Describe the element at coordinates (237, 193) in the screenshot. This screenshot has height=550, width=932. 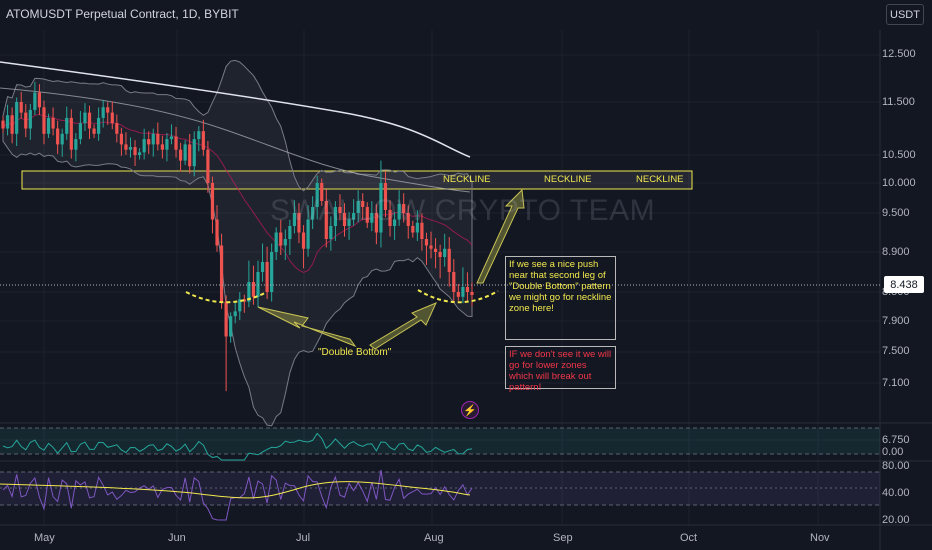
I see `ma-line` at that location.